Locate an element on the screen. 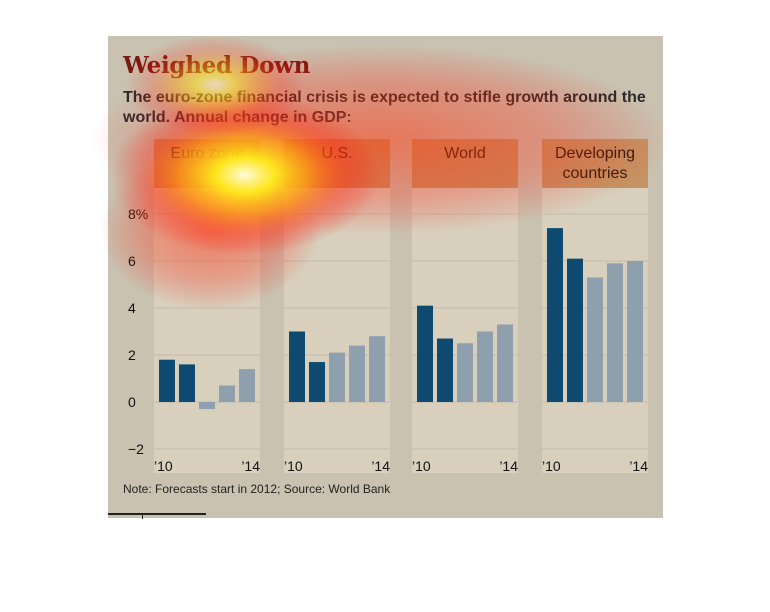 This screenshot has width=770, height=612. forecast-bar: World 2014: 3.3 is located at coordinates (505, 363).